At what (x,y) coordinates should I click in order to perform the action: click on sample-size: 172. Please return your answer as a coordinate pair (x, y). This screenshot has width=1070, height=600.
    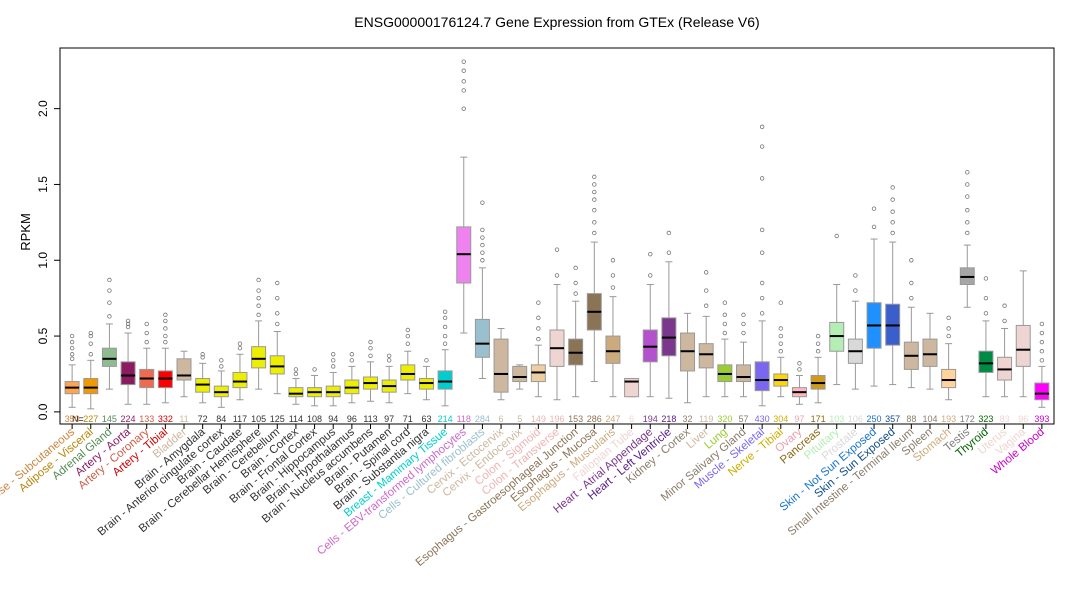
    Looking at the image, I should click on (967, 419).